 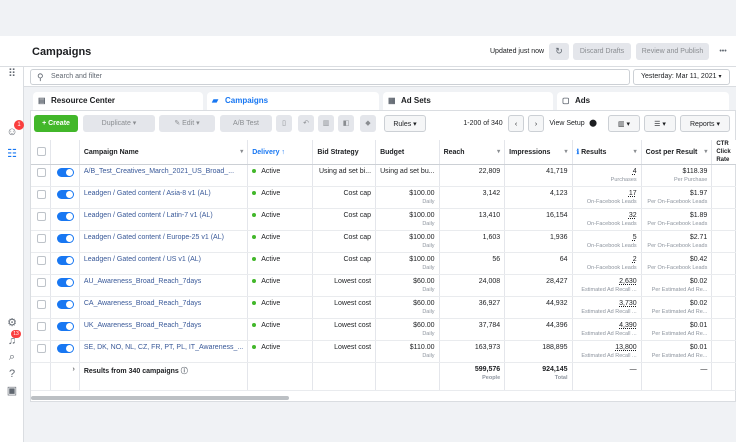 I want to click on select-all-checkbox, so click(x=41, y=152).